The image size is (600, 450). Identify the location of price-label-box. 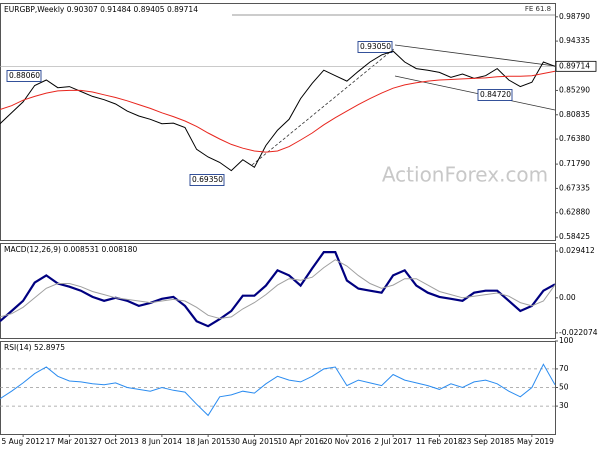
(576, 66).